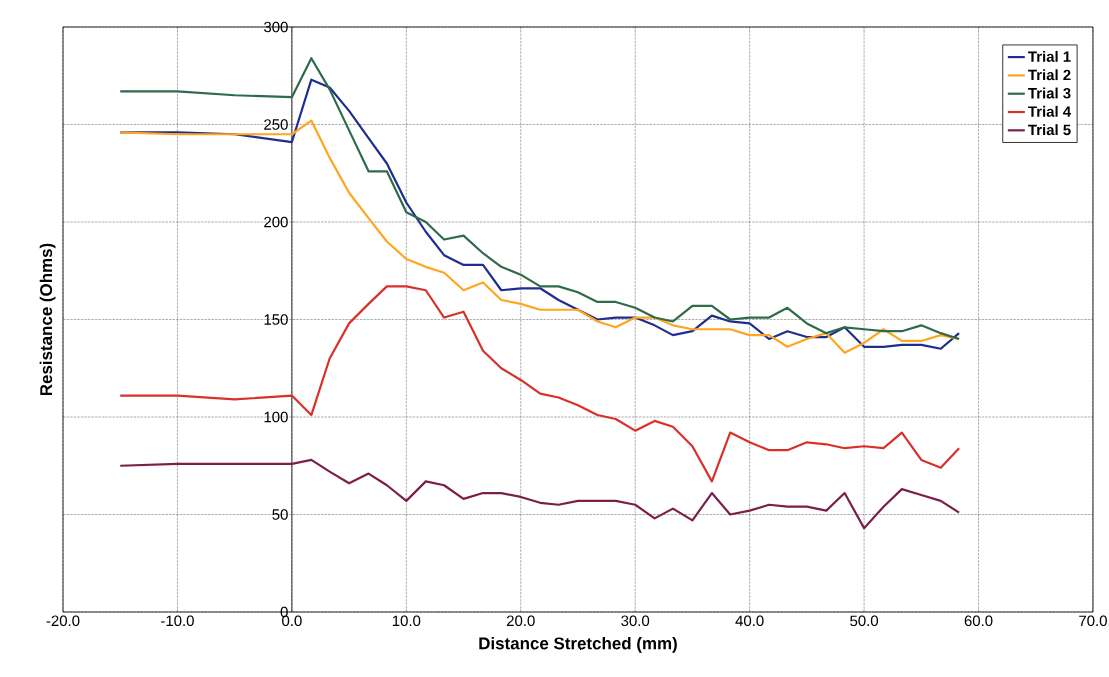  What do you see at coordinates (47, 319) in the screenshot?
I see `y-axis-title: Resistance (Ohms)` at bounding box center [47, 319].